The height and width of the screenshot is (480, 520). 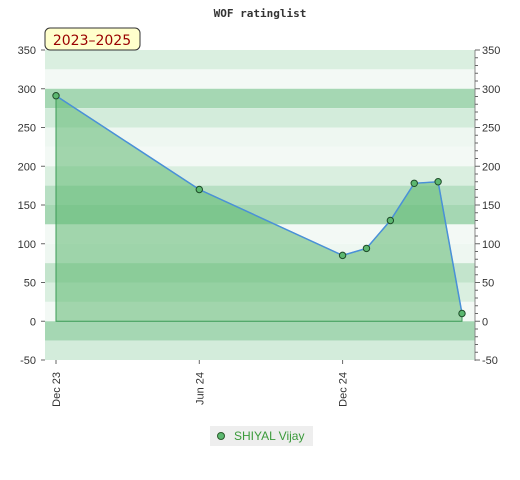 I want to click on y-tick-label-right: 200, so click(x=491, y=167).